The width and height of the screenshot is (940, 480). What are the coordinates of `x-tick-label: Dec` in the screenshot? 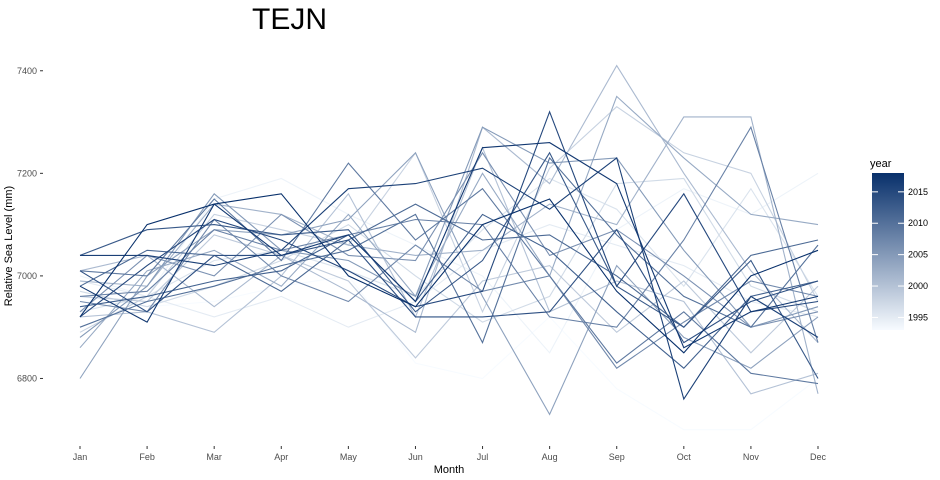 It's located at (818, 457).